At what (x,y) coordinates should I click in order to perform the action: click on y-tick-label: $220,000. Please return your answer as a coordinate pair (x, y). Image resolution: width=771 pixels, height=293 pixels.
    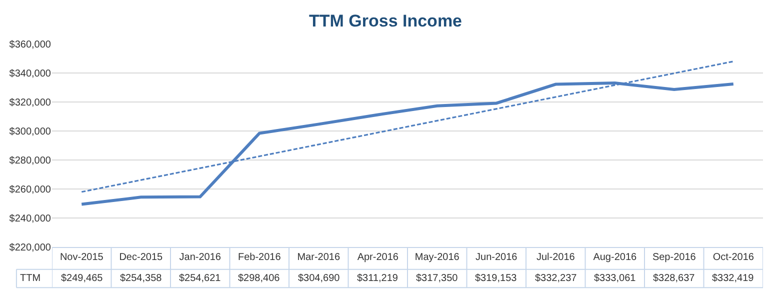
    Looking at the image, I should click on (30, 248).